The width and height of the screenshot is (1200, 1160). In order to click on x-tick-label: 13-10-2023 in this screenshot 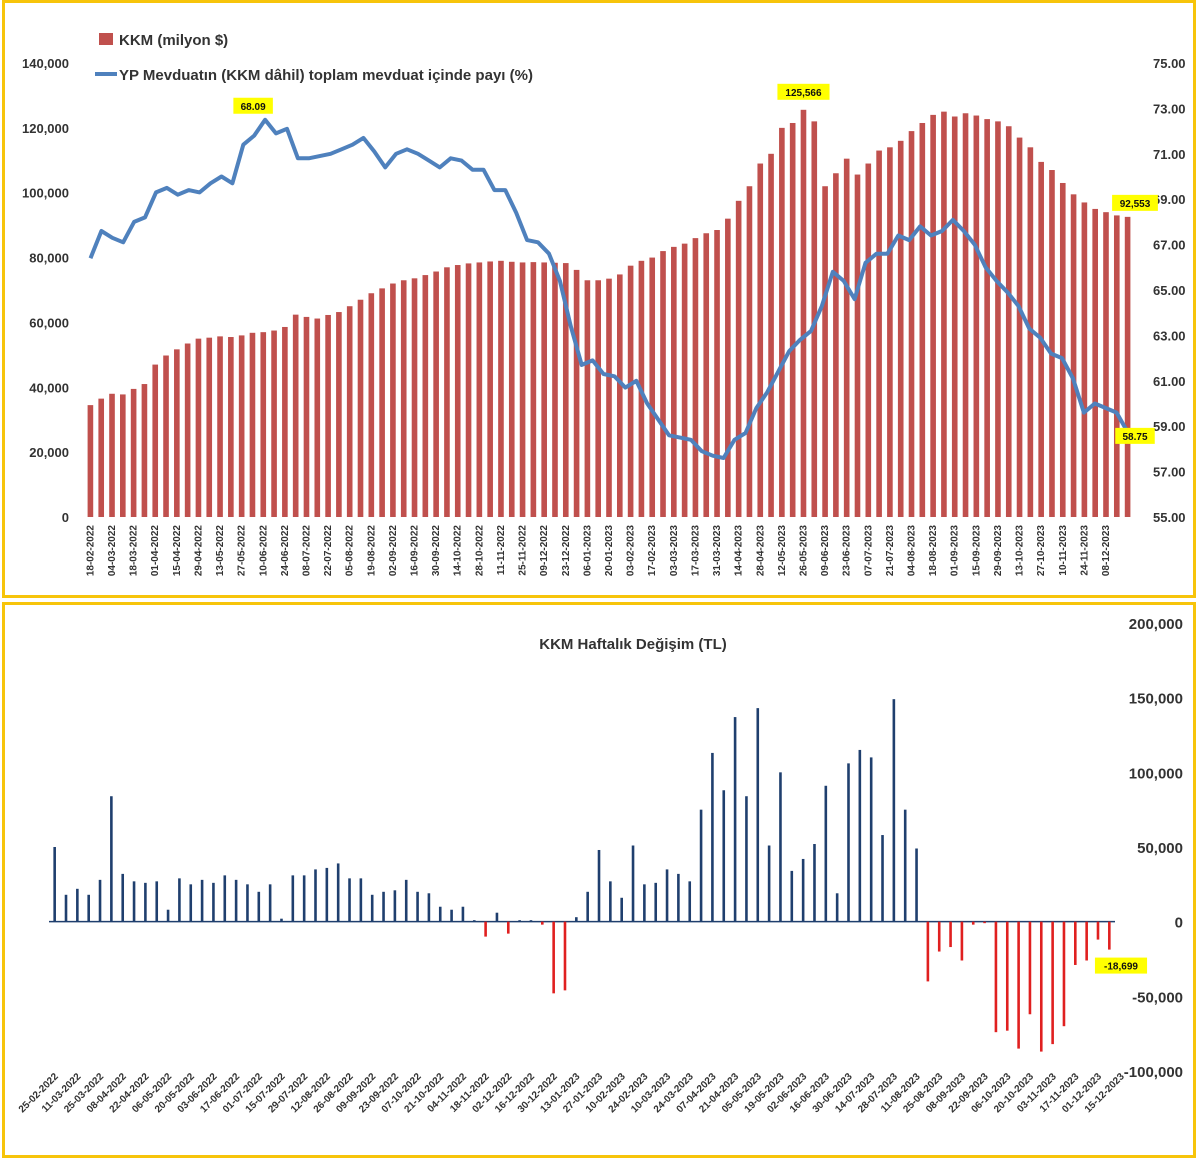, I will do `click(1020, 551)`.